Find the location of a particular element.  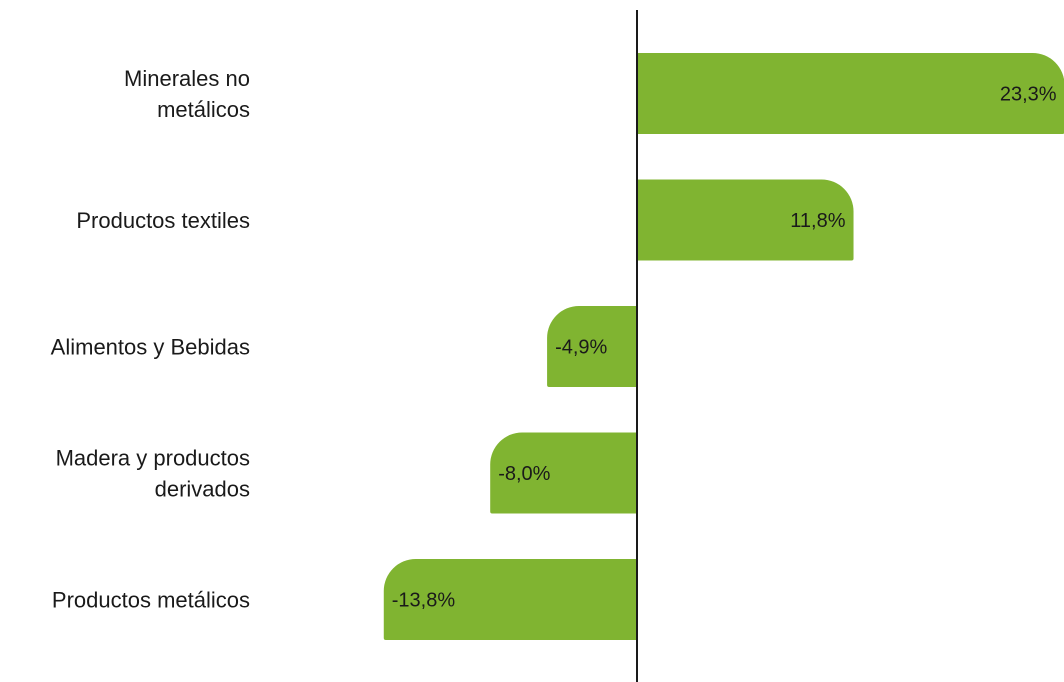

category-label: Minerales no is located at coordinates (187, 78).